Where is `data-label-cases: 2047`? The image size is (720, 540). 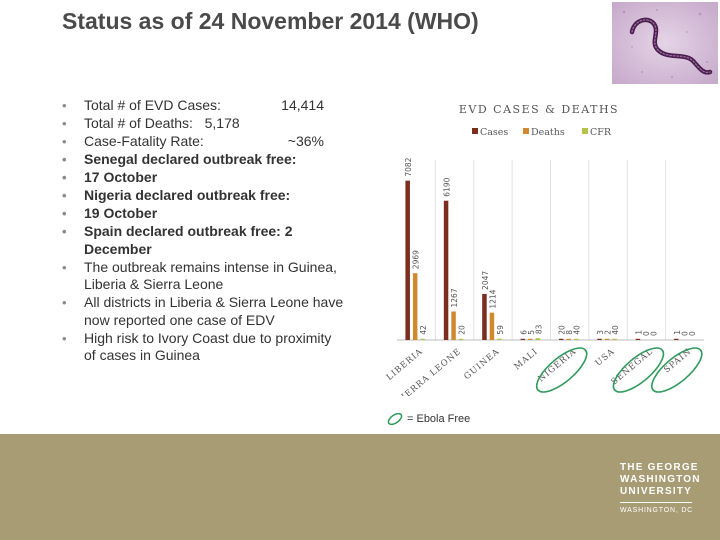 data-label-cases: 2047 is located at coordinates (485, 280).